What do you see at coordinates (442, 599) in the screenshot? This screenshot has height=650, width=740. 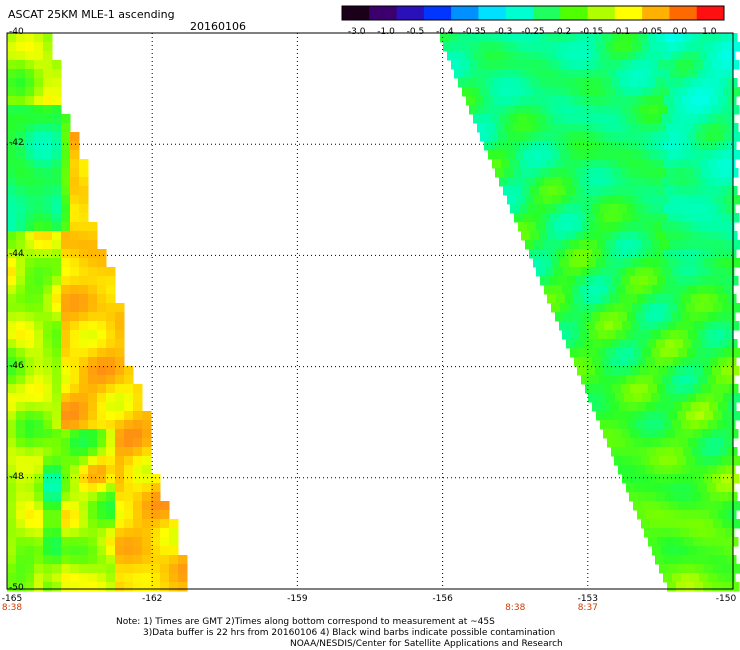 I see `longitude-label: -156` at bounding box center [442, 599].